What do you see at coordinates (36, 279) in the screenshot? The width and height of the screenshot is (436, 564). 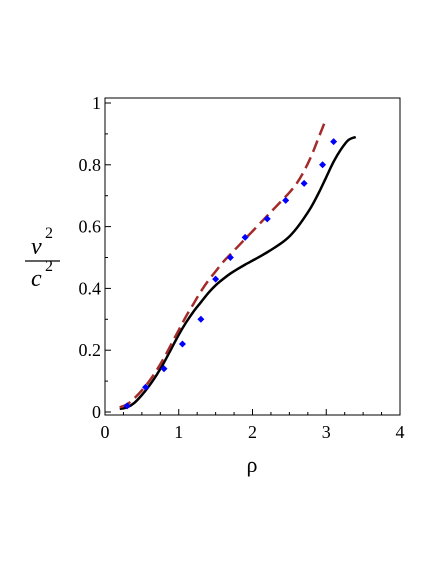 I see `y-label-denominator: c` at bounding box center [36, 279].